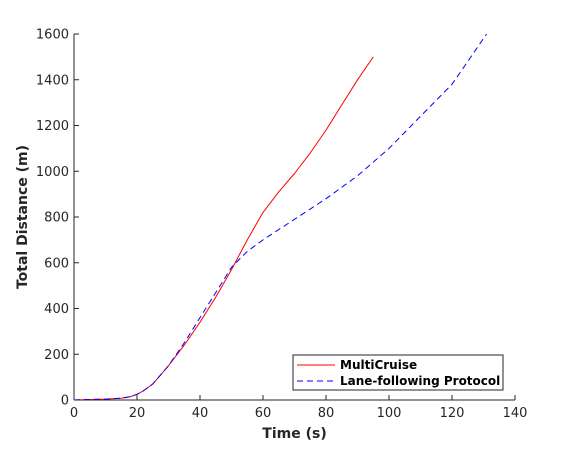 Image resolution: width=570 pixels, height=450 pixels. Describe the element at coordinates (389, 413) in the screenshot. I see `x-tick-label: 100` at that location.